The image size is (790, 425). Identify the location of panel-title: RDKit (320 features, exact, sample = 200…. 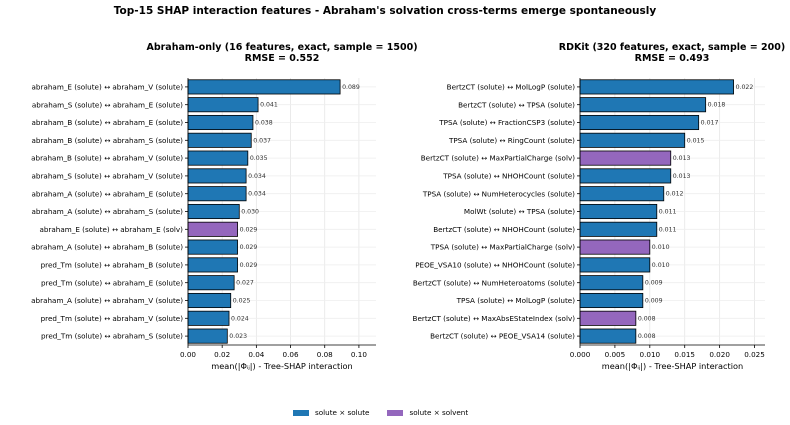
(672, 47).